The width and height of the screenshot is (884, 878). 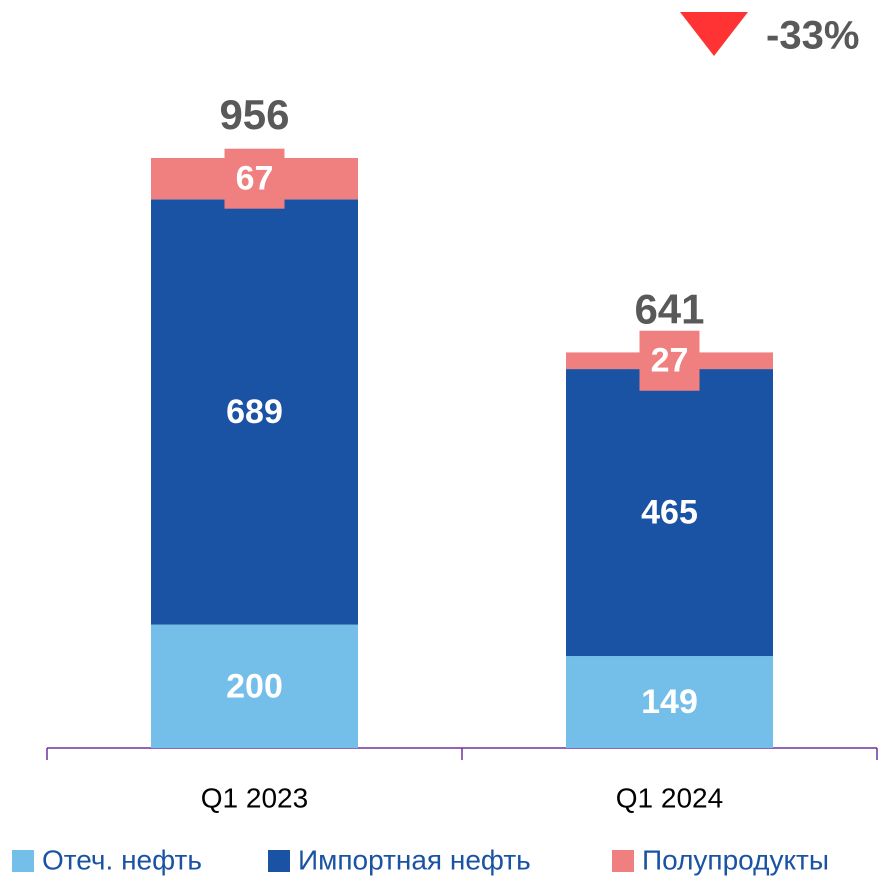 I want to click on total-label: 641, so click(x=669, y=308).